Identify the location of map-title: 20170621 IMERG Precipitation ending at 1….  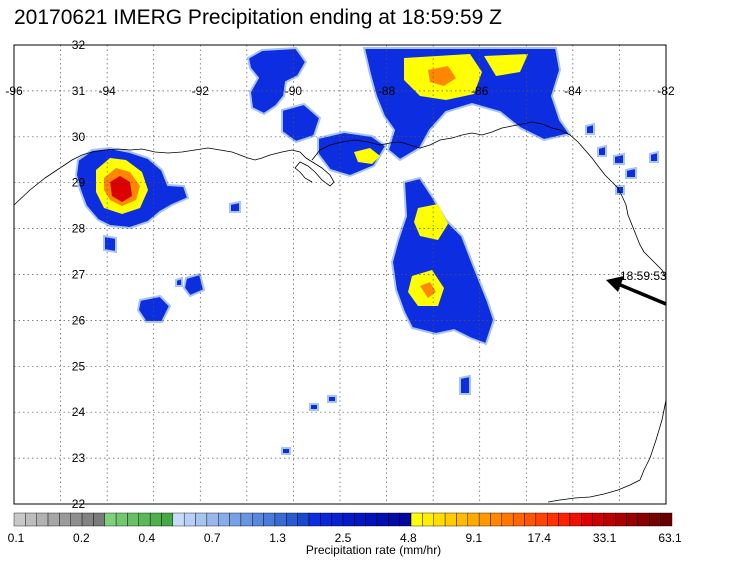
(258, 17).